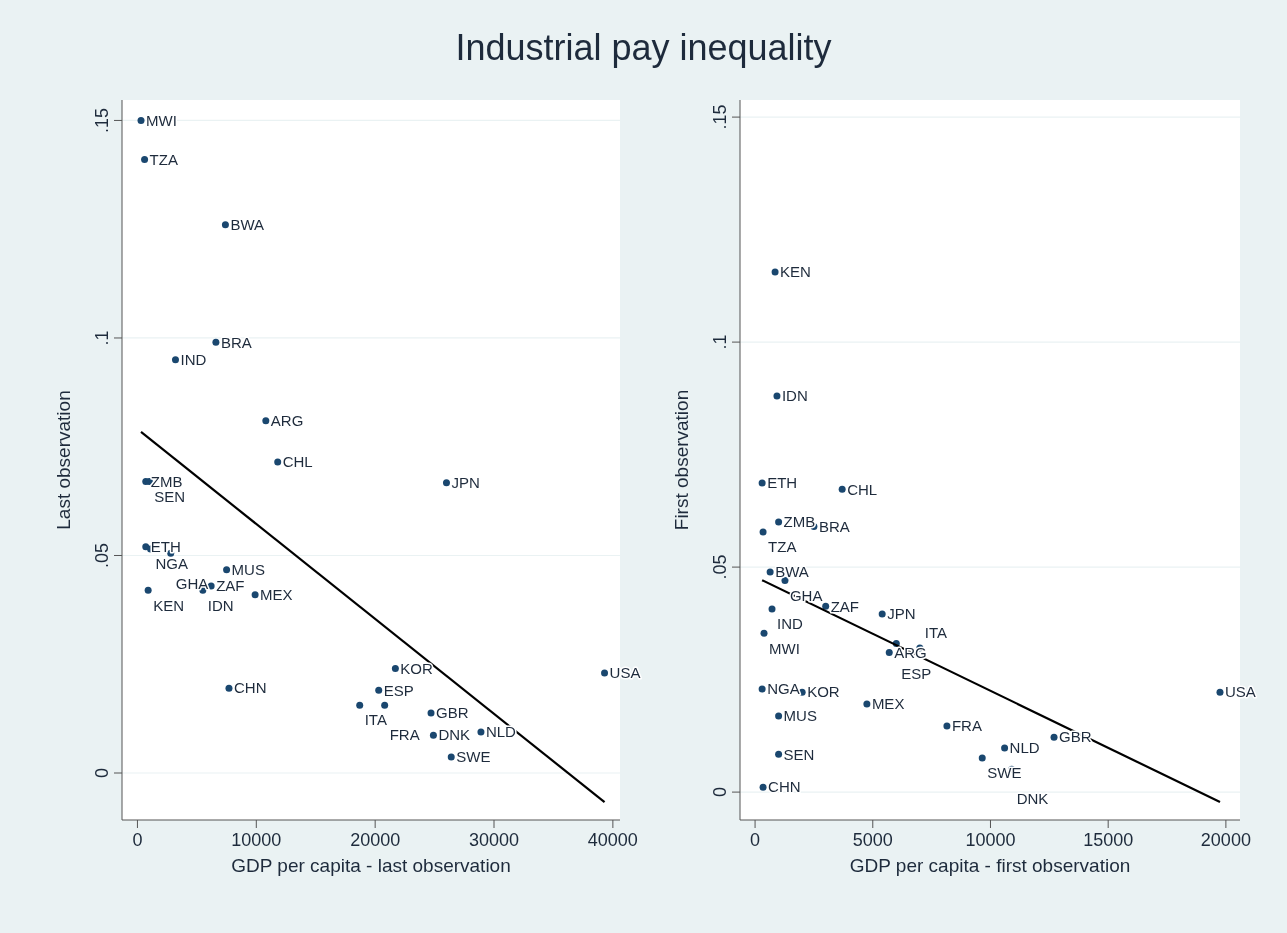 Image resolution: width=1287 pixels, height=933 pixels. Describe the element at coordinates (799, 522) in the screenshot. I see `annotation: ZMB` at that location.